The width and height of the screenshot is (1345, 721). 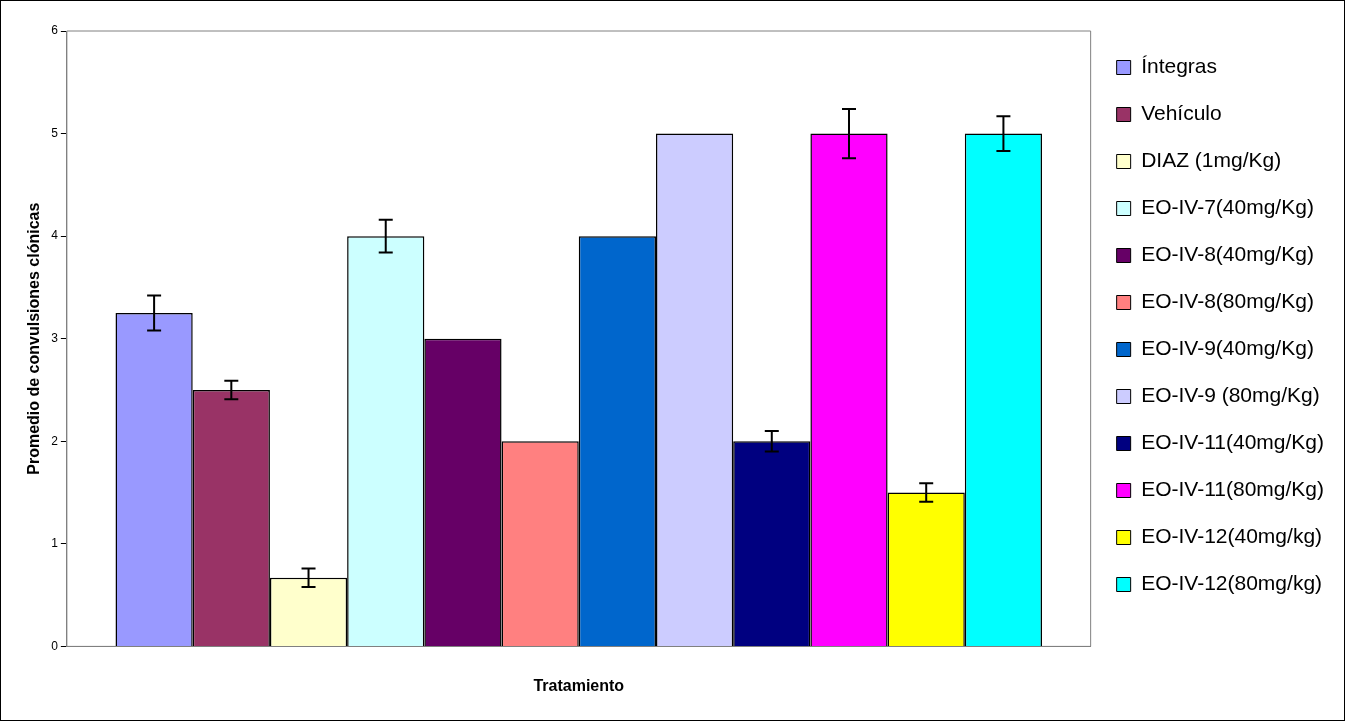 I want to click on y-tick-label: 6, so click(x=55, y=30).